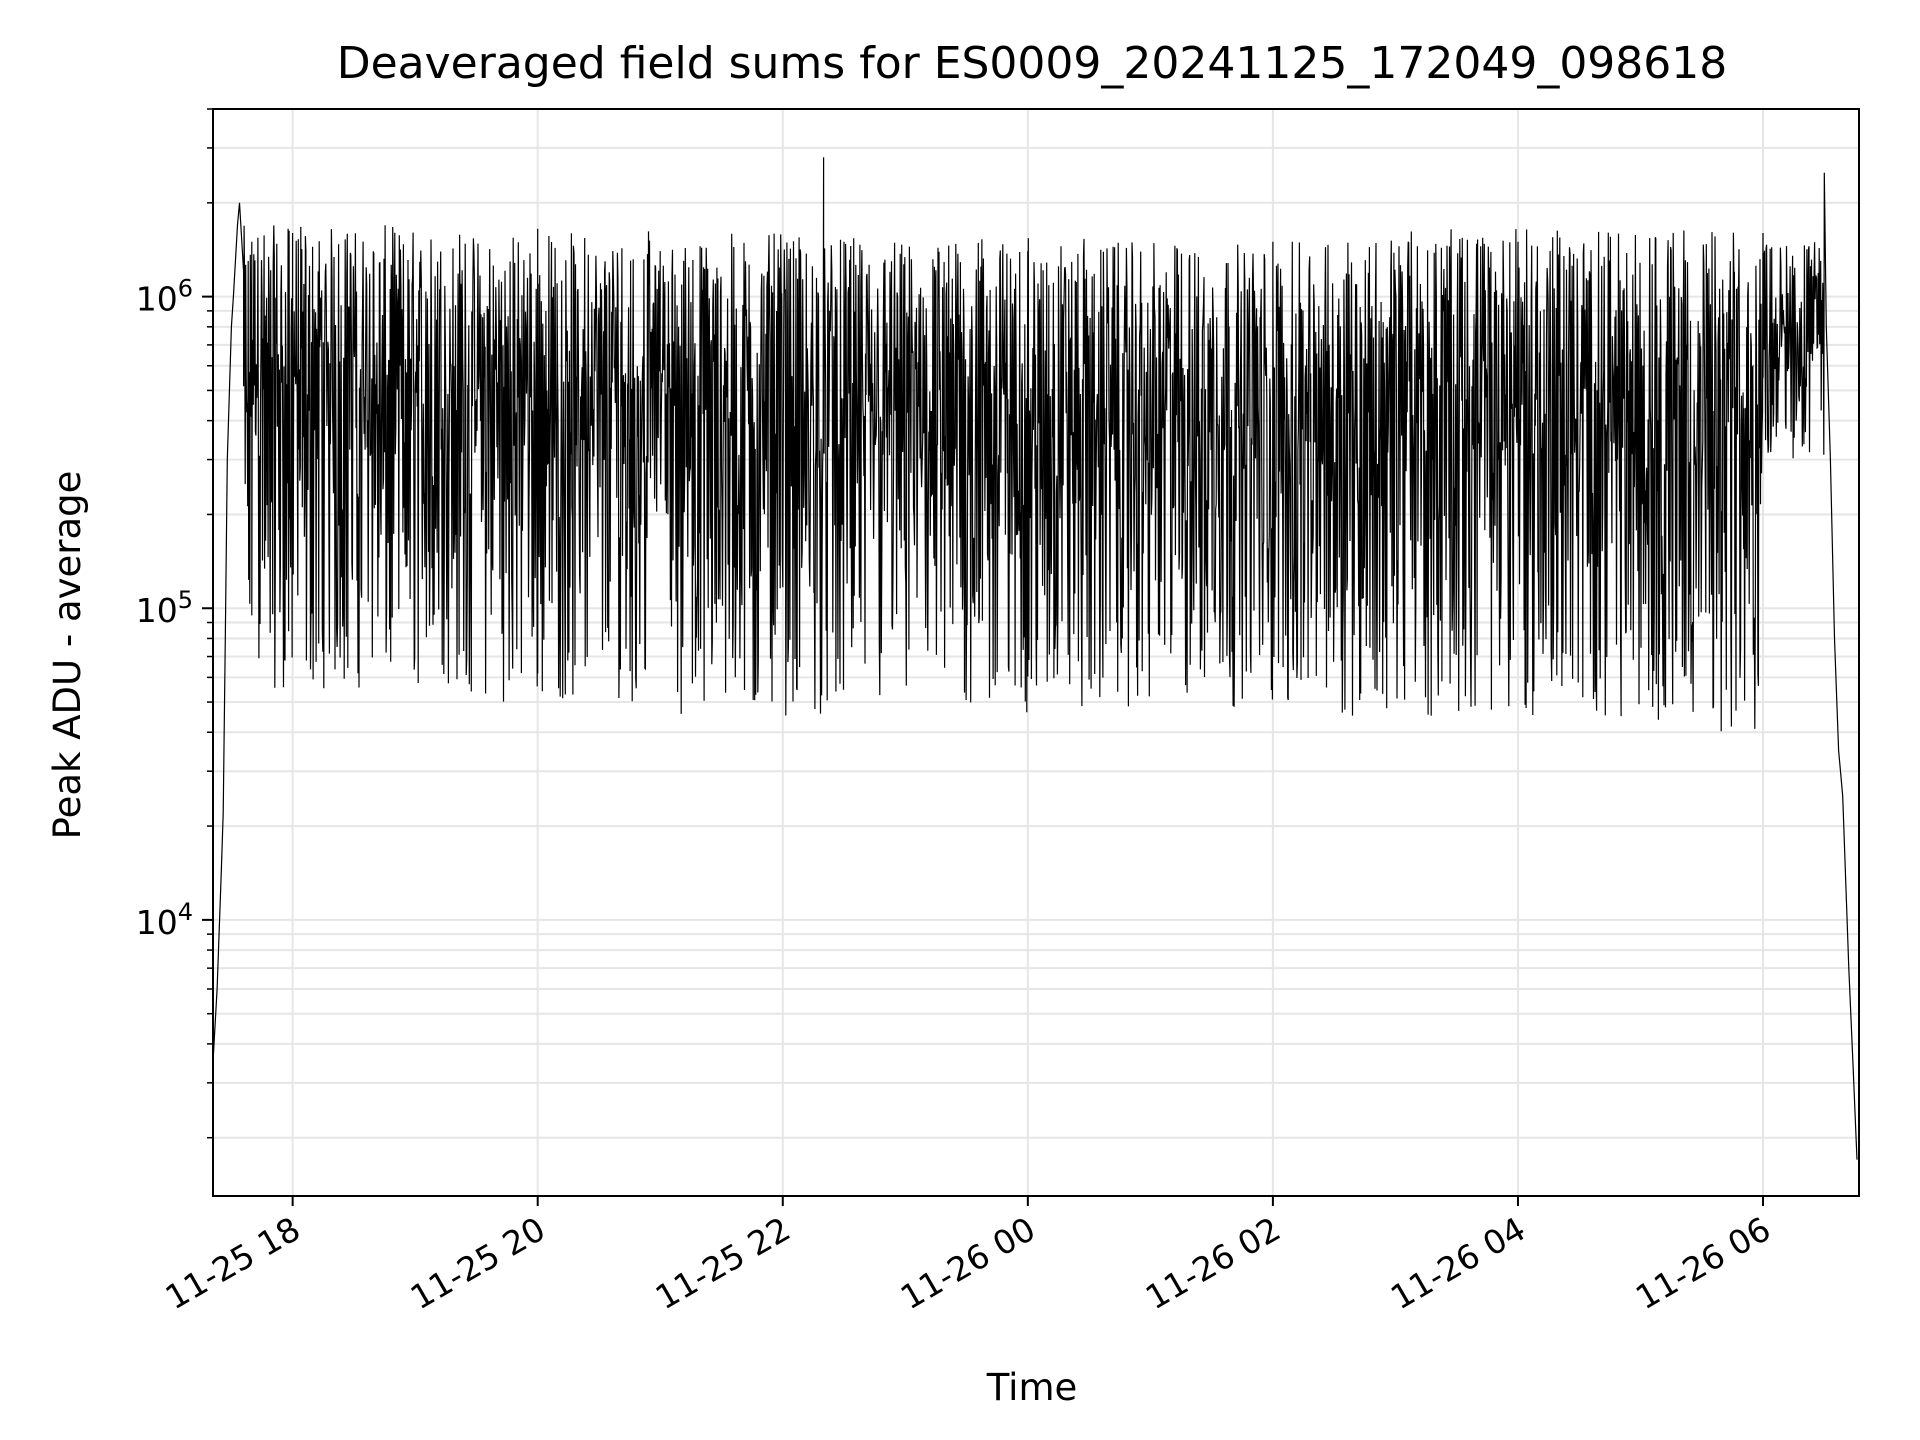 This screenshot has height=1440, width=1920. I want to click on y-axis-label: Peak ADU - average, so click(67, 655).